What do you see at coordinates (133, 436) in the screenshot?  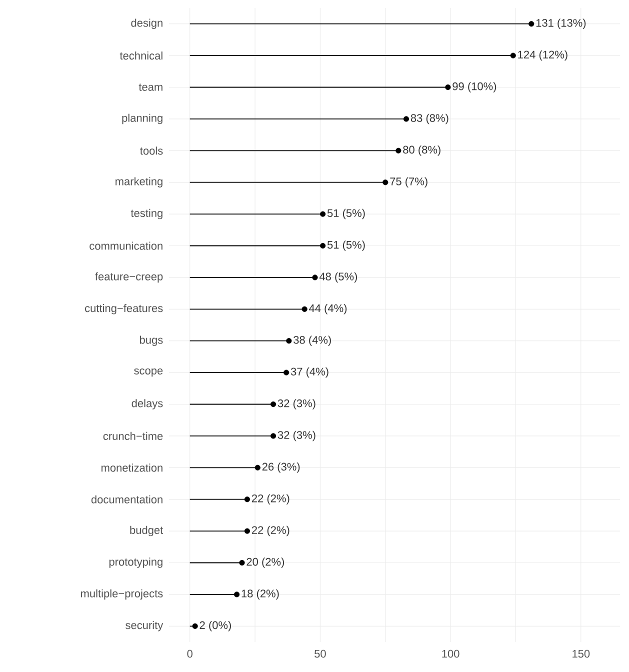 I see `y-tick-label: crunch−time` at bounding box center [133, 436].